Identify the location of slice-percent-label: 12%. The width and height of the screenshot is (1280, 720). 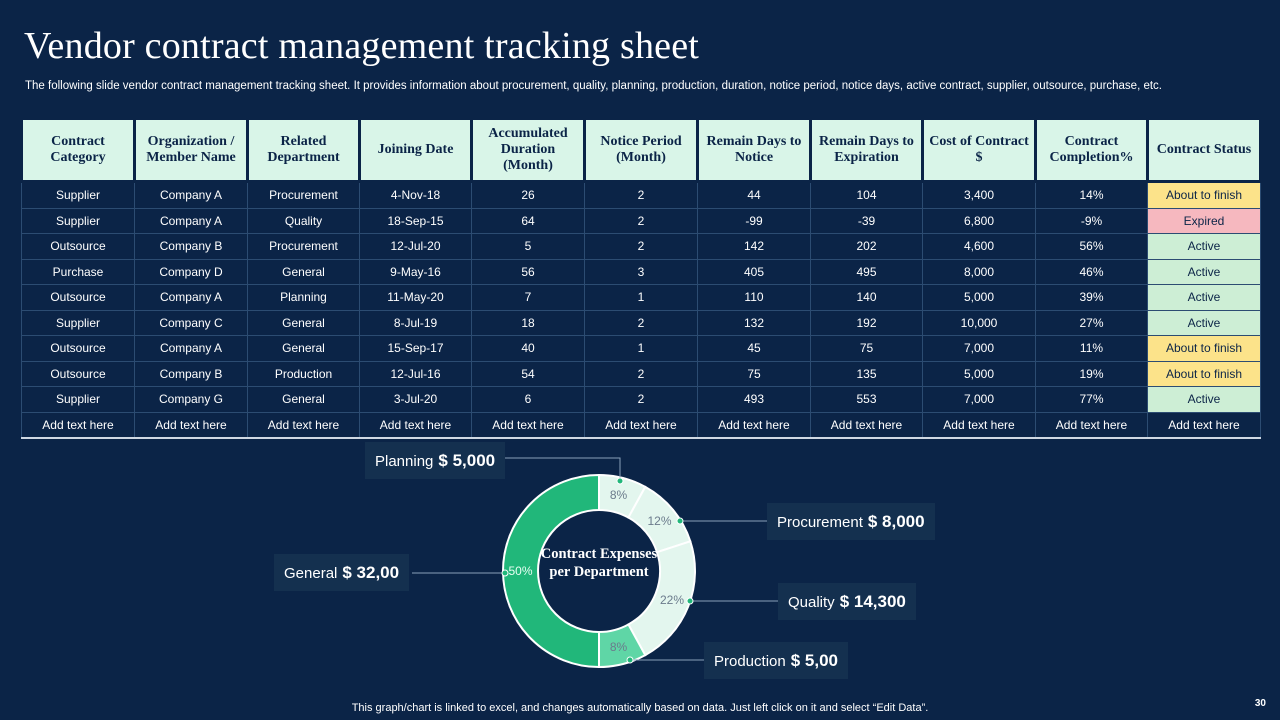
(659, 521).